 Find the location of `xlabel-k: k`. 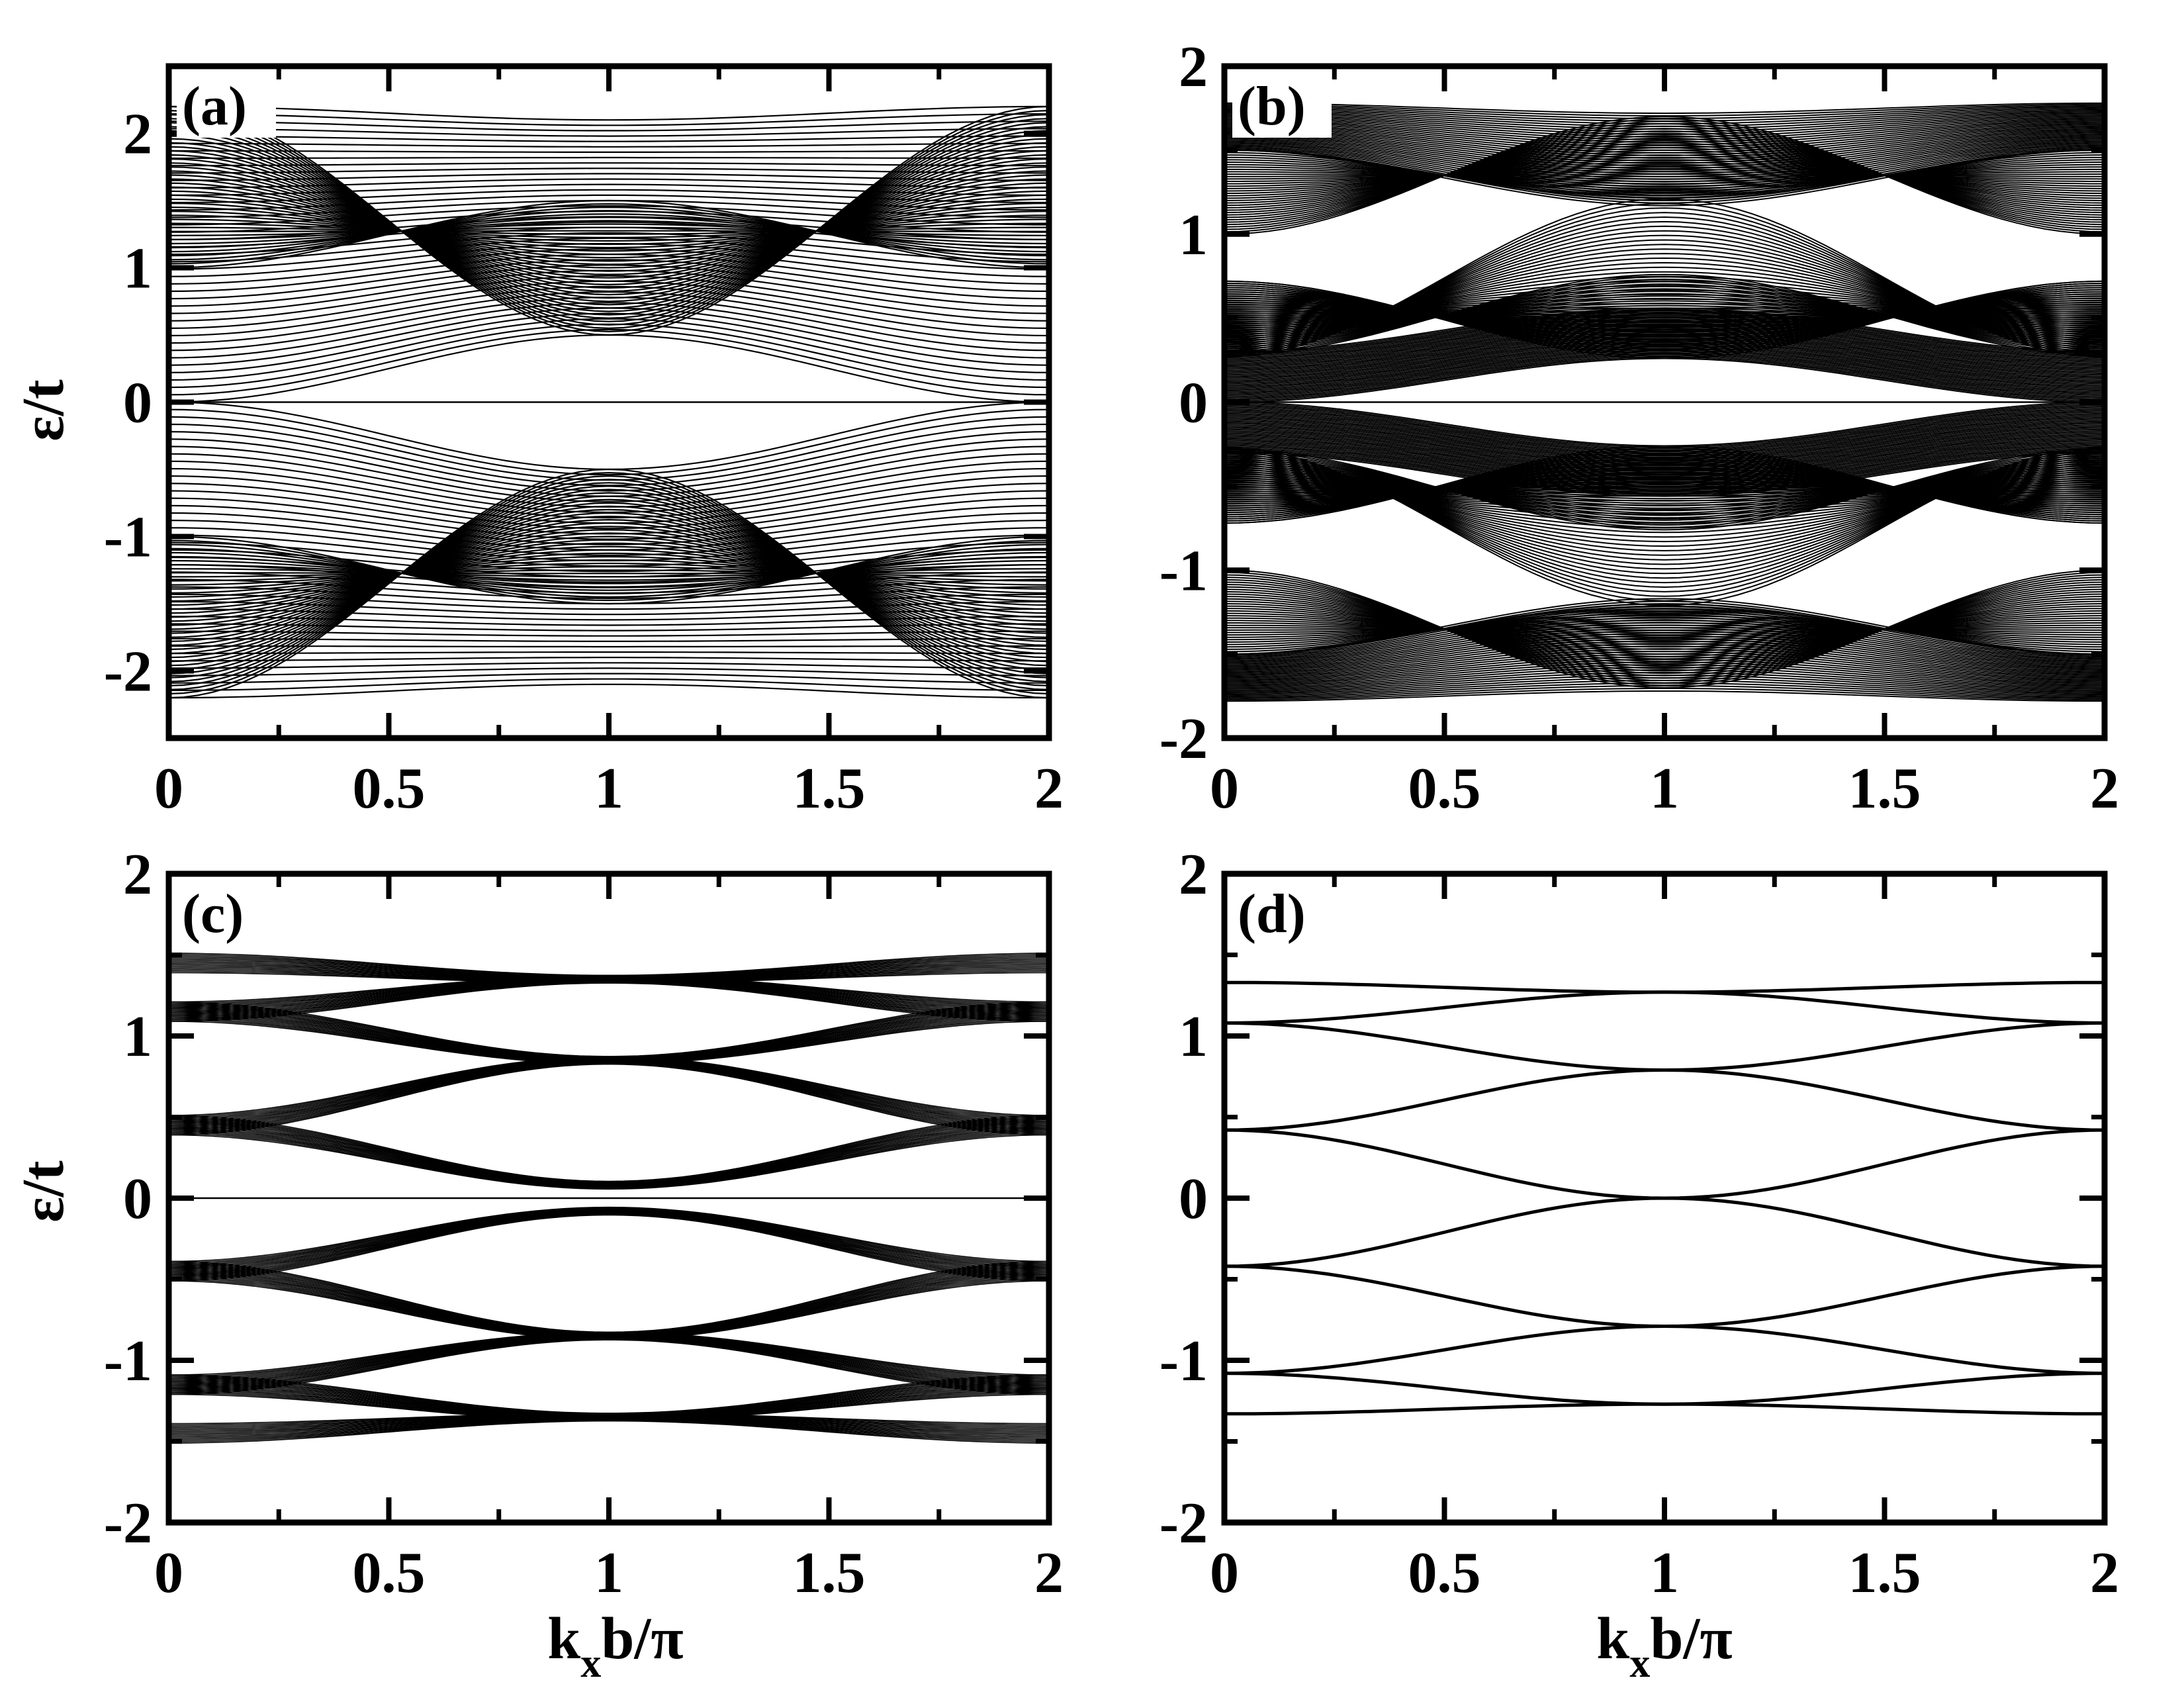

xlabel-k: k is located at coordinates (563, 1638).